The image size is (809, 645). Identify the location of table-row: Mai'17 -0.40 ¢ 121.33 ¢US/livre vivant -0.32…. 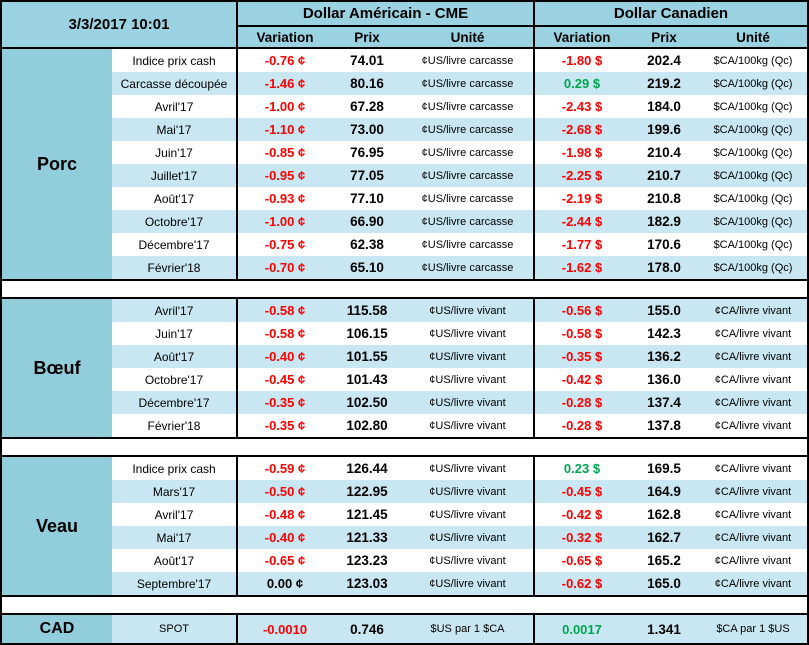
(459, 537).